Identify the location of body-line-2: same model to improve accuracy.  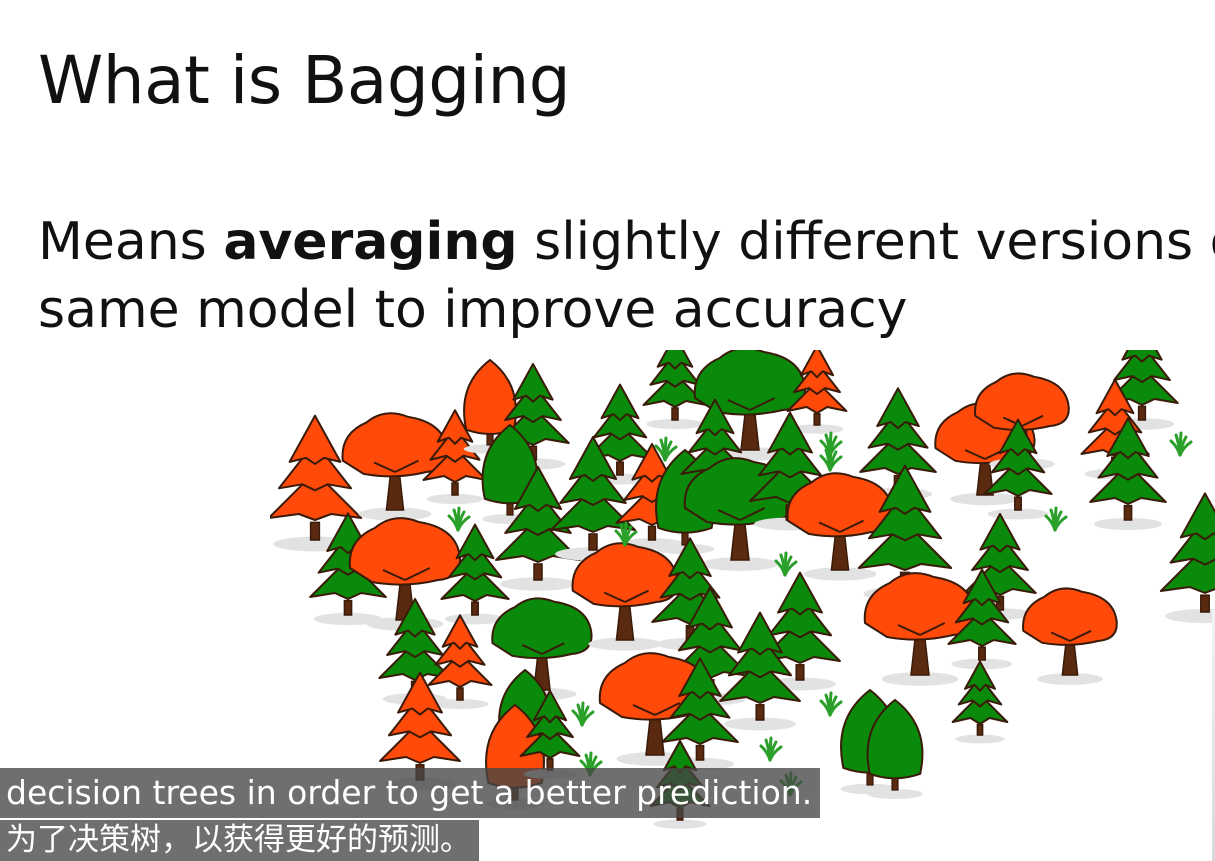
(473, 310).